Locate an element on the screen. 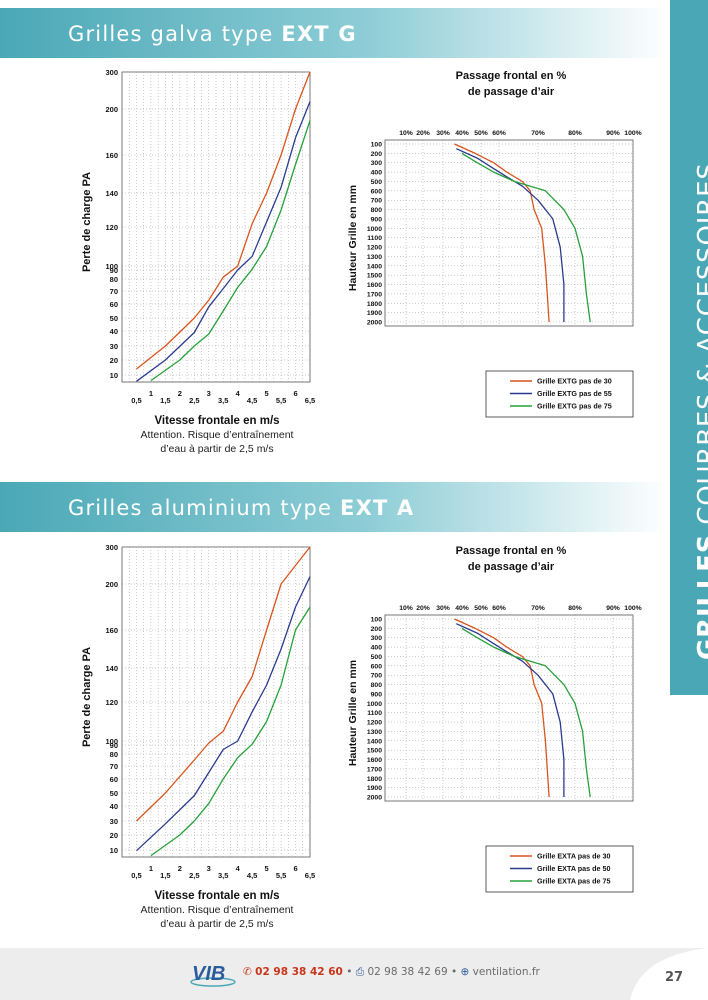 The image size is (708, 1000). y-tick-label: 80 is located at coordinates (114, 279).